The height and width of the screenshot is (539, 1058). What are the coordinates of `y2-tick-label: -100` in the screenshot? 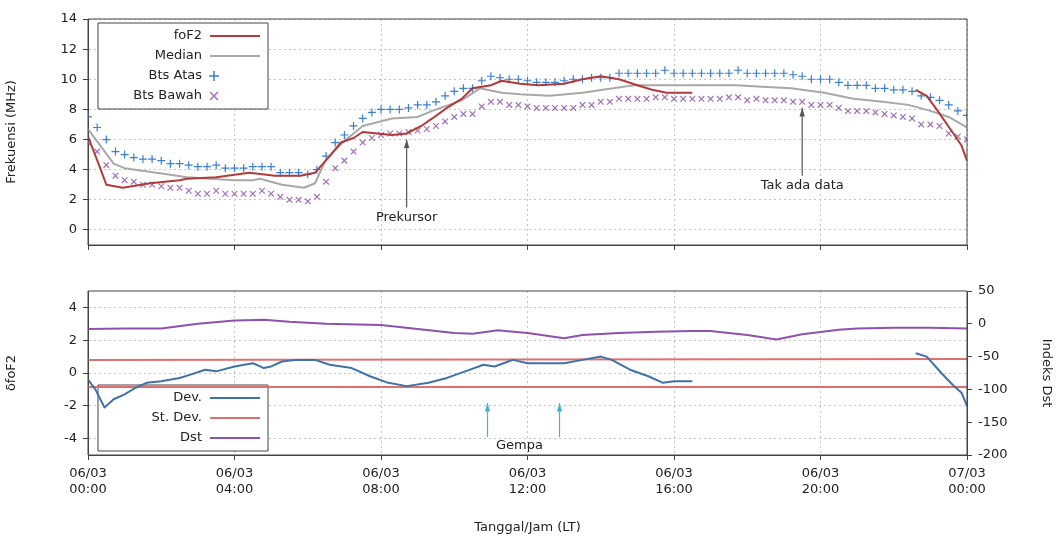 It's located at (993, 388).